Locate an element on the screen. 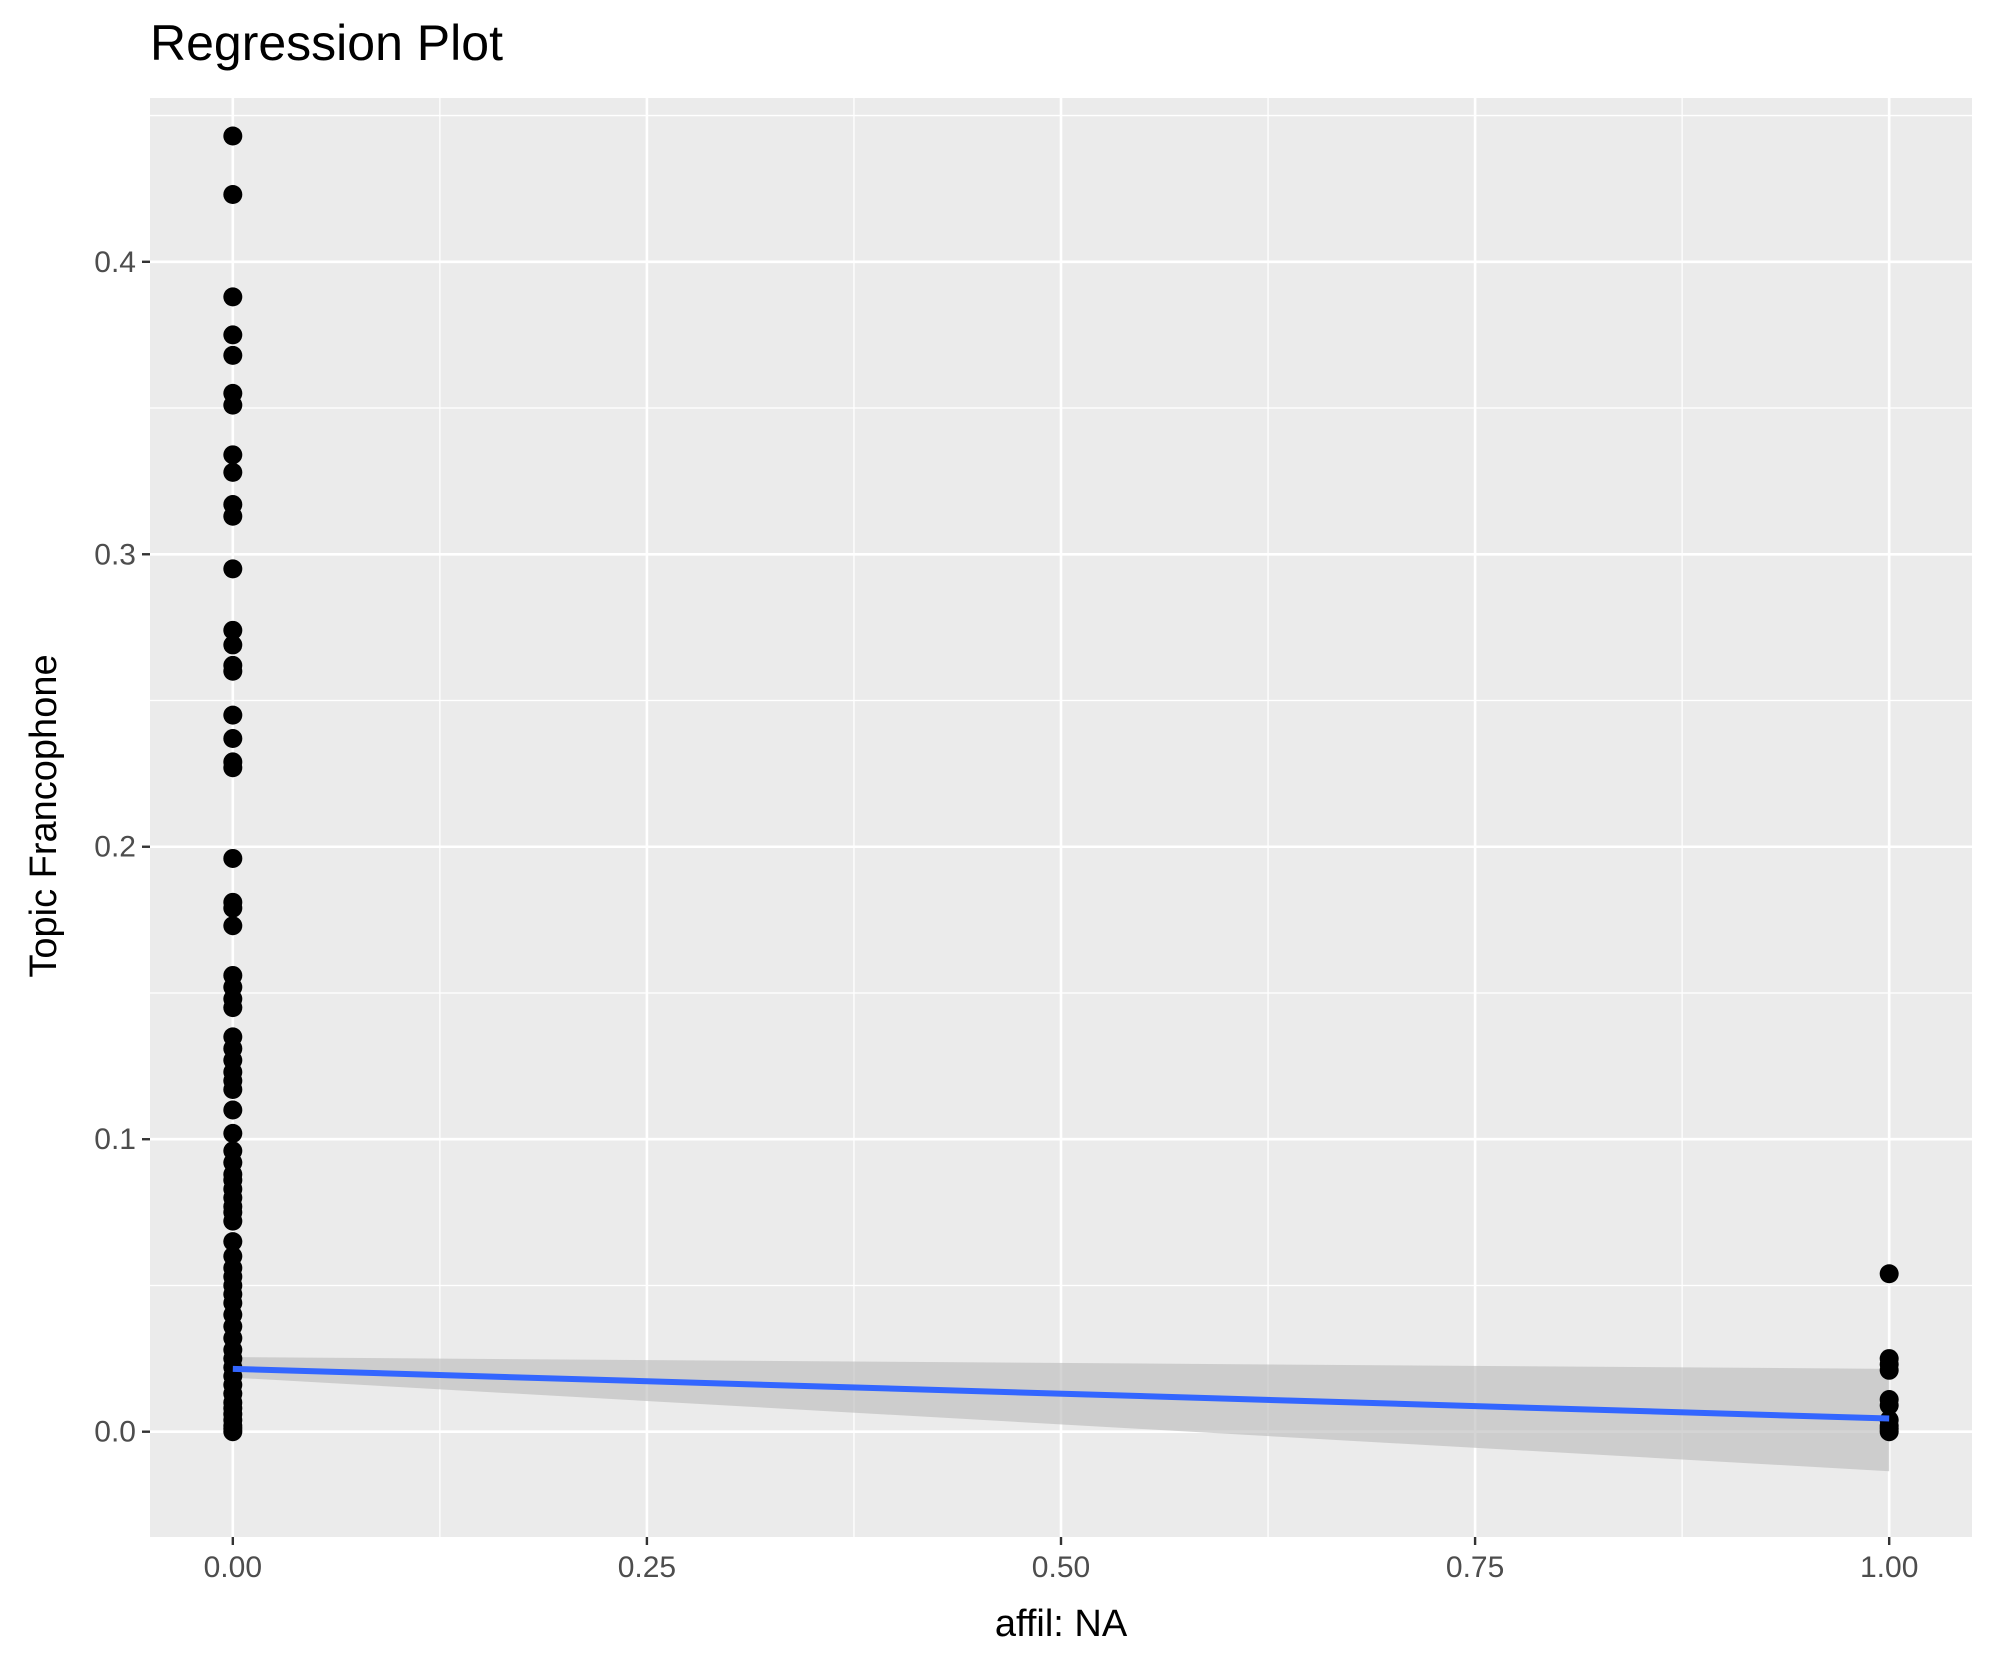  y-axis-title: Topic Francophone is located at coordinates (44, 815).